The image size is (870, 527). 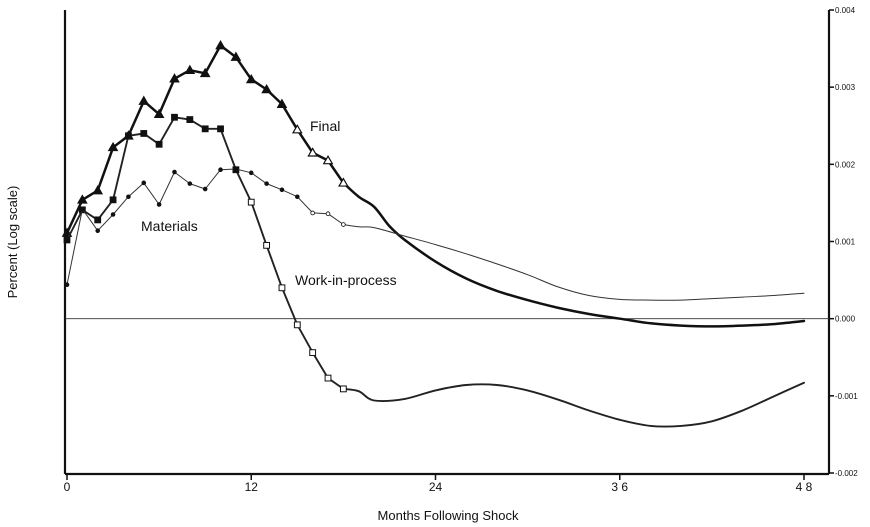 I want to click on x-axis-title: Months Following Shock, so click(x=448, y=515).